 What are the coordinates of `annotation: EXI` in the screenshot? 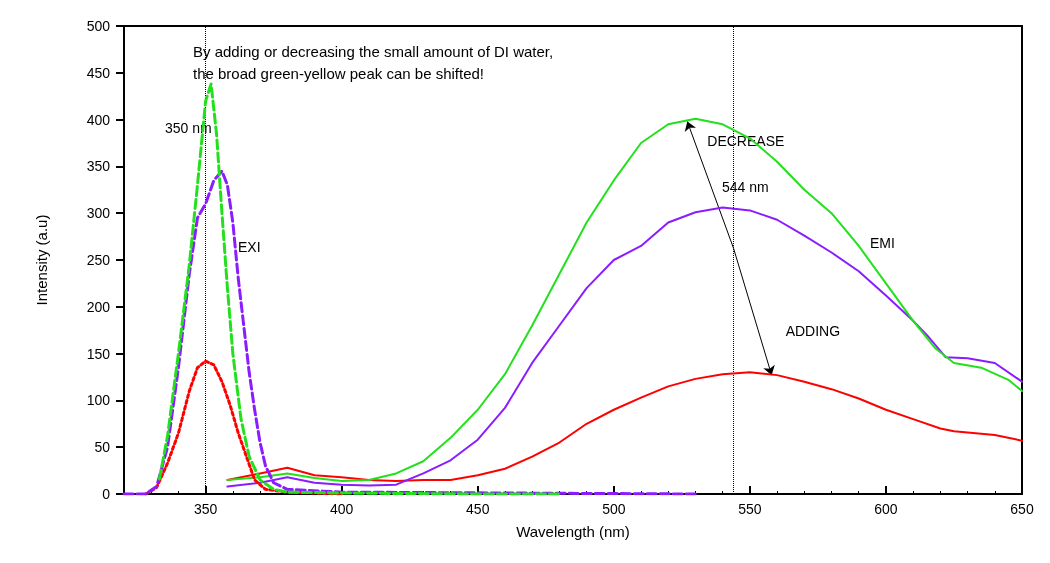 It's located at (249, 247).